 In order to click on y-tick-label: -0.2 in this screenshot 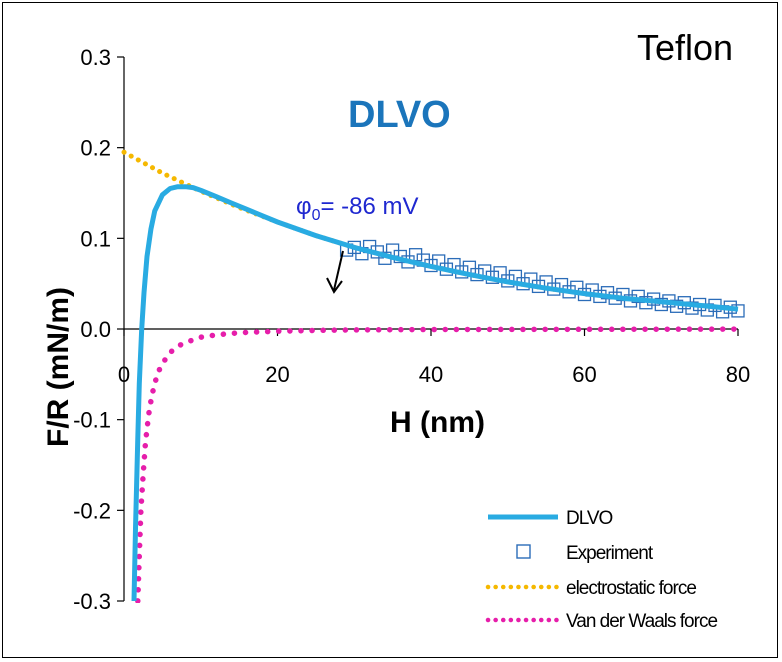, I will do `click(92, 510)`.